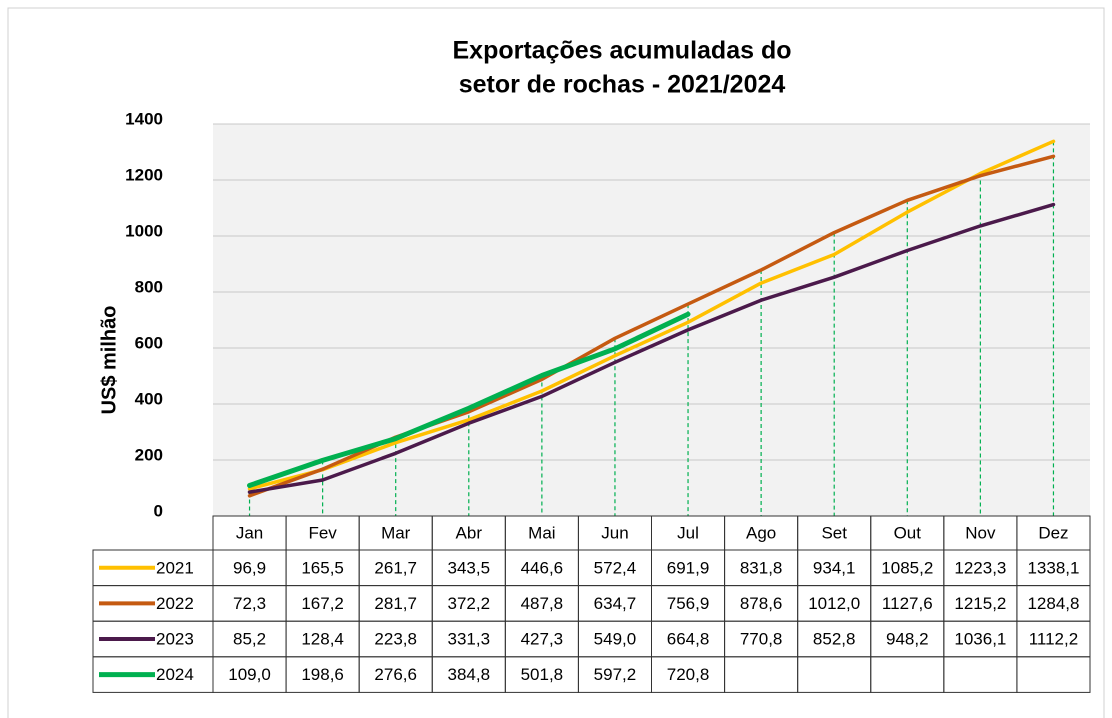 The image size is (1112, 718). What do you see at coordinates (175, 567) in the screenshot?
I see `legend-label: 2021` at bounding box center [175, 567].